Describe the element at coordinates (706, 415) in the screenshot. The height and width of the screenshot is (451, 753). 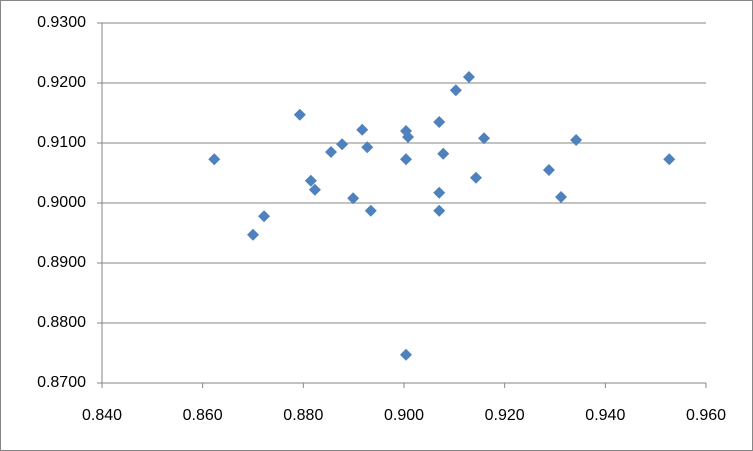
I see `x-tick-label: 0.960` at that location.